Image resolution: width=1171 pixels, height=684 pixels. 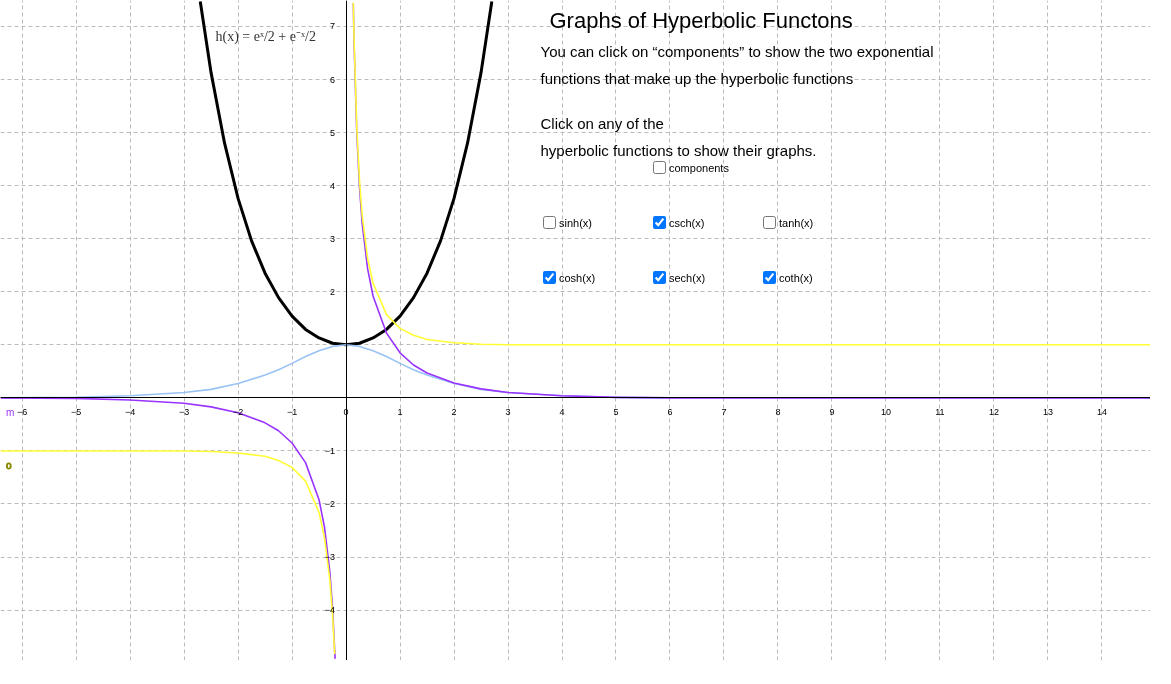 What do you see at coordinates (576, 223) in the screenshot?
I see `annotation: sinh(x)` at bounding box center [576, 223].